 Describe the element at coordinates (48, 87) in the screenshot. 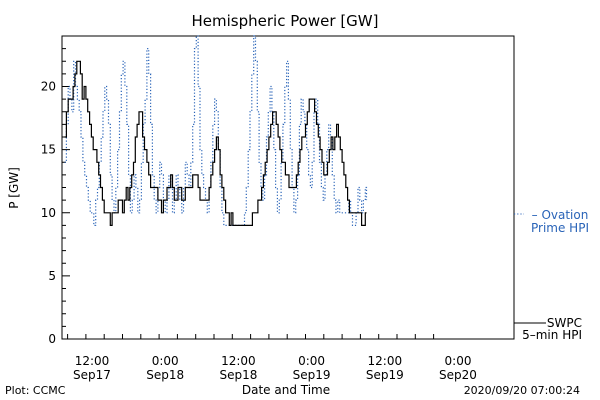

I see `y-tick-label: 20` at that location.